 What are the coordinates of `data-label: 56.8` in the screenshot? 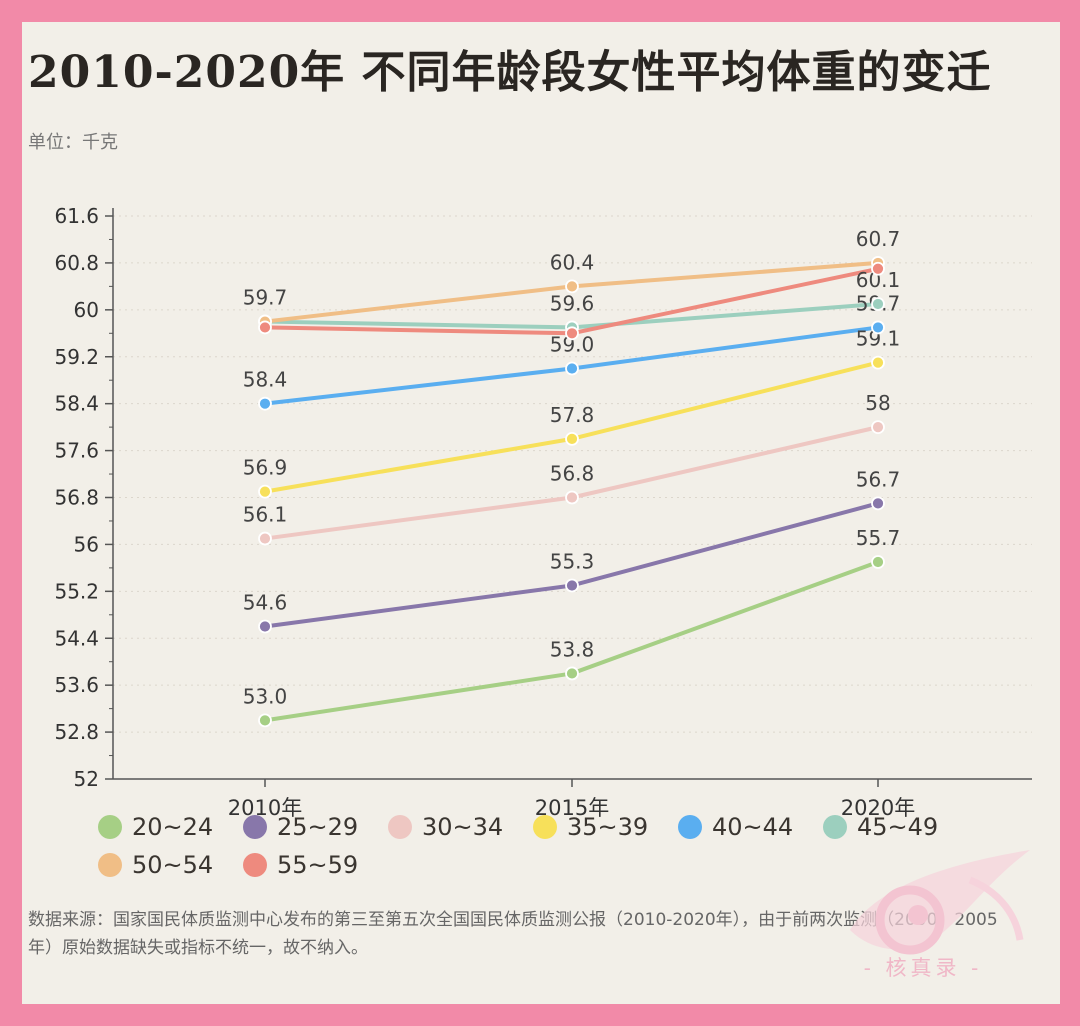 It's located at (572, 474).